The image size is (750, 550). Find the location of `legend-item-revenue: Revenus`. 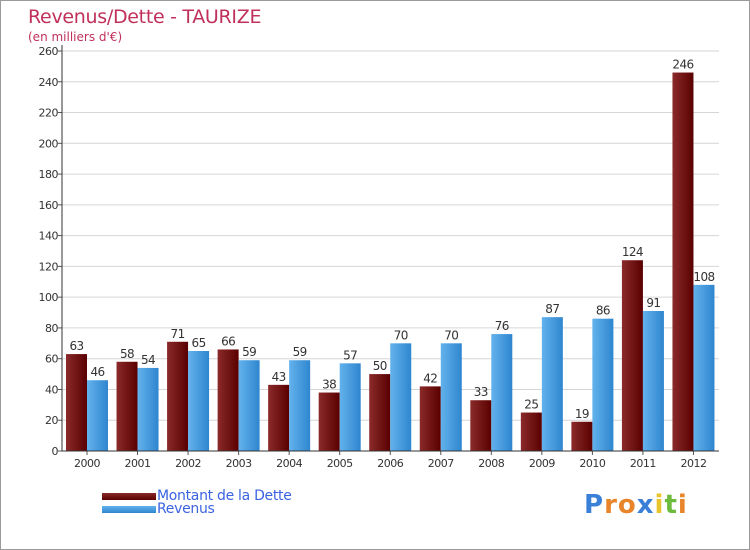

legend-item-revenue: Revenus is located at coordinates (158, 509).